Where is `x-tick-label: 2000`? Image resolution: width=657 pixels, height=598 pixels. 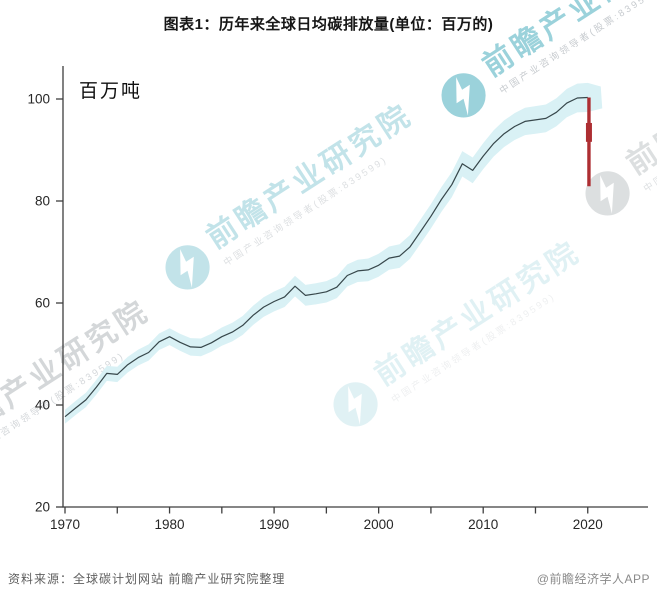
x-tick-label: 2000 is located at coordinates (379, 524).